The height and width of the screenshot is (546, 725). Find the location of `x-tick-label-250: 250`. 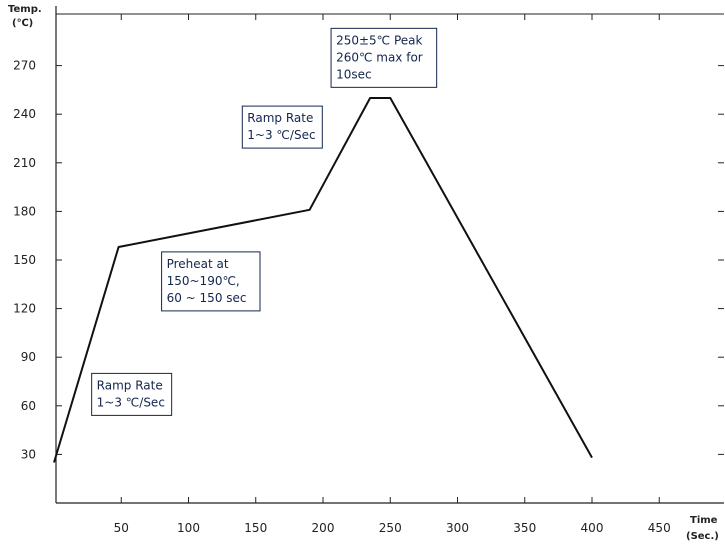

x-tick-label-250: 250 is located at coordinates (390, 528).